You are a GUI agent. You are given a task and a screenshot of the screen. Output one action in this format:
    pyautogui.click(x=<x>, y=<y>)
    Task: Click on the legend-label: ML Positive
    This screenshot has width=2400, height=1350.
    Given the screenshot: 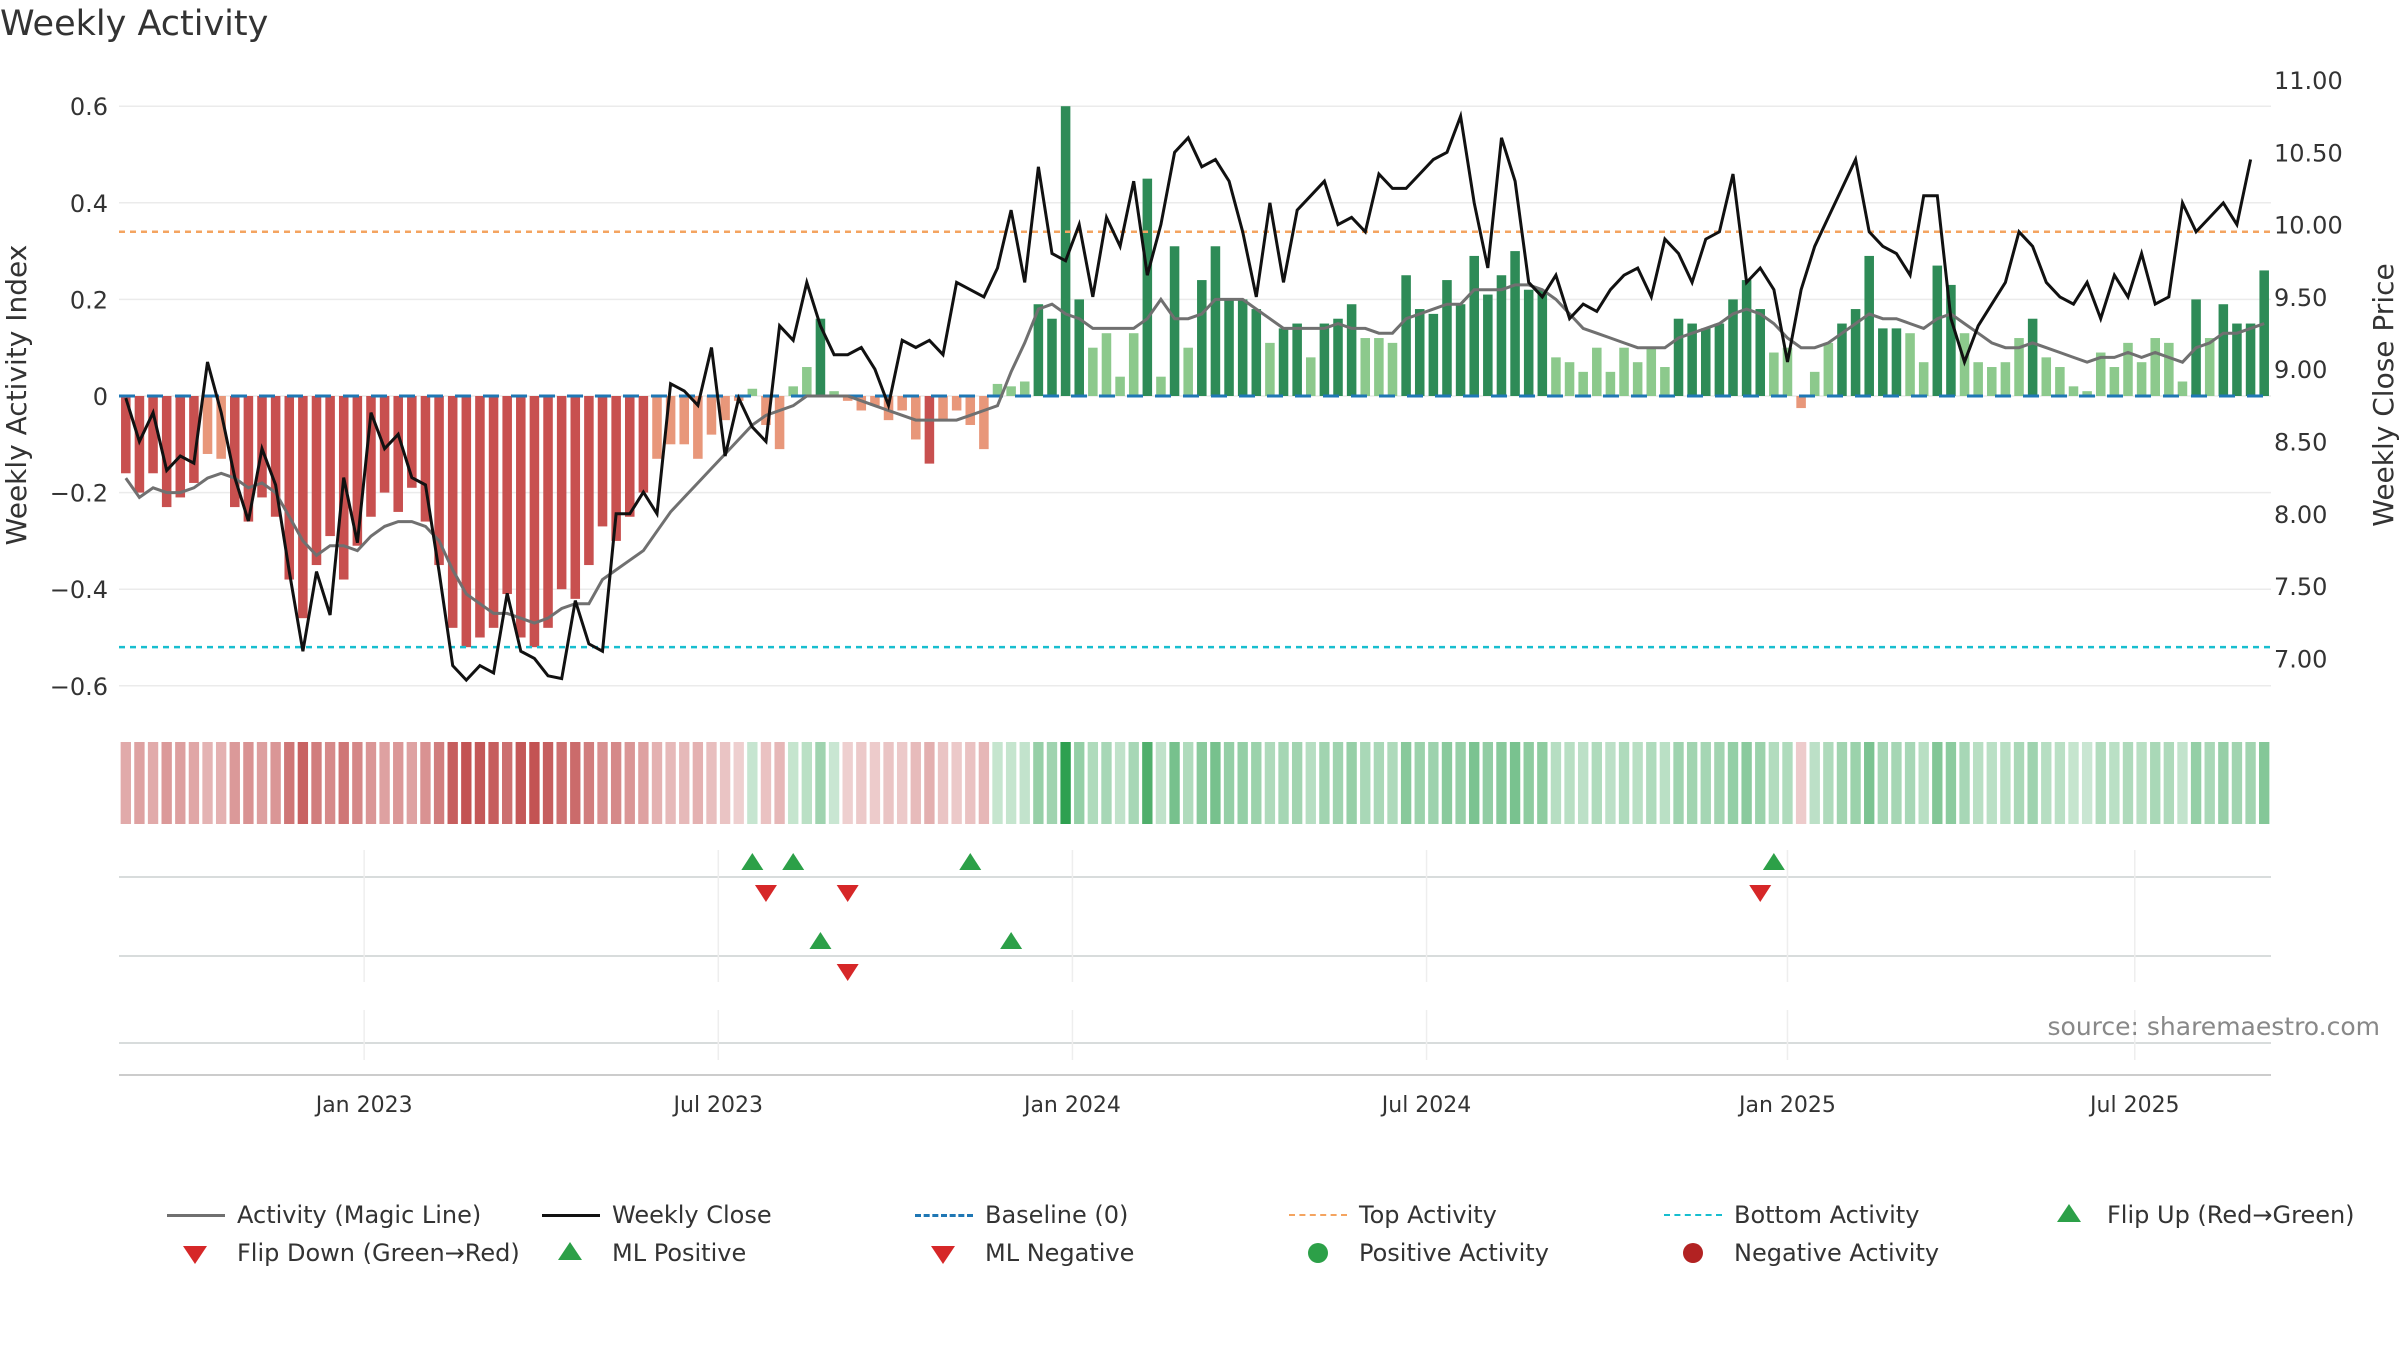 What is the action you would take?
    pyautogui.click(x=679, y=1253)
    